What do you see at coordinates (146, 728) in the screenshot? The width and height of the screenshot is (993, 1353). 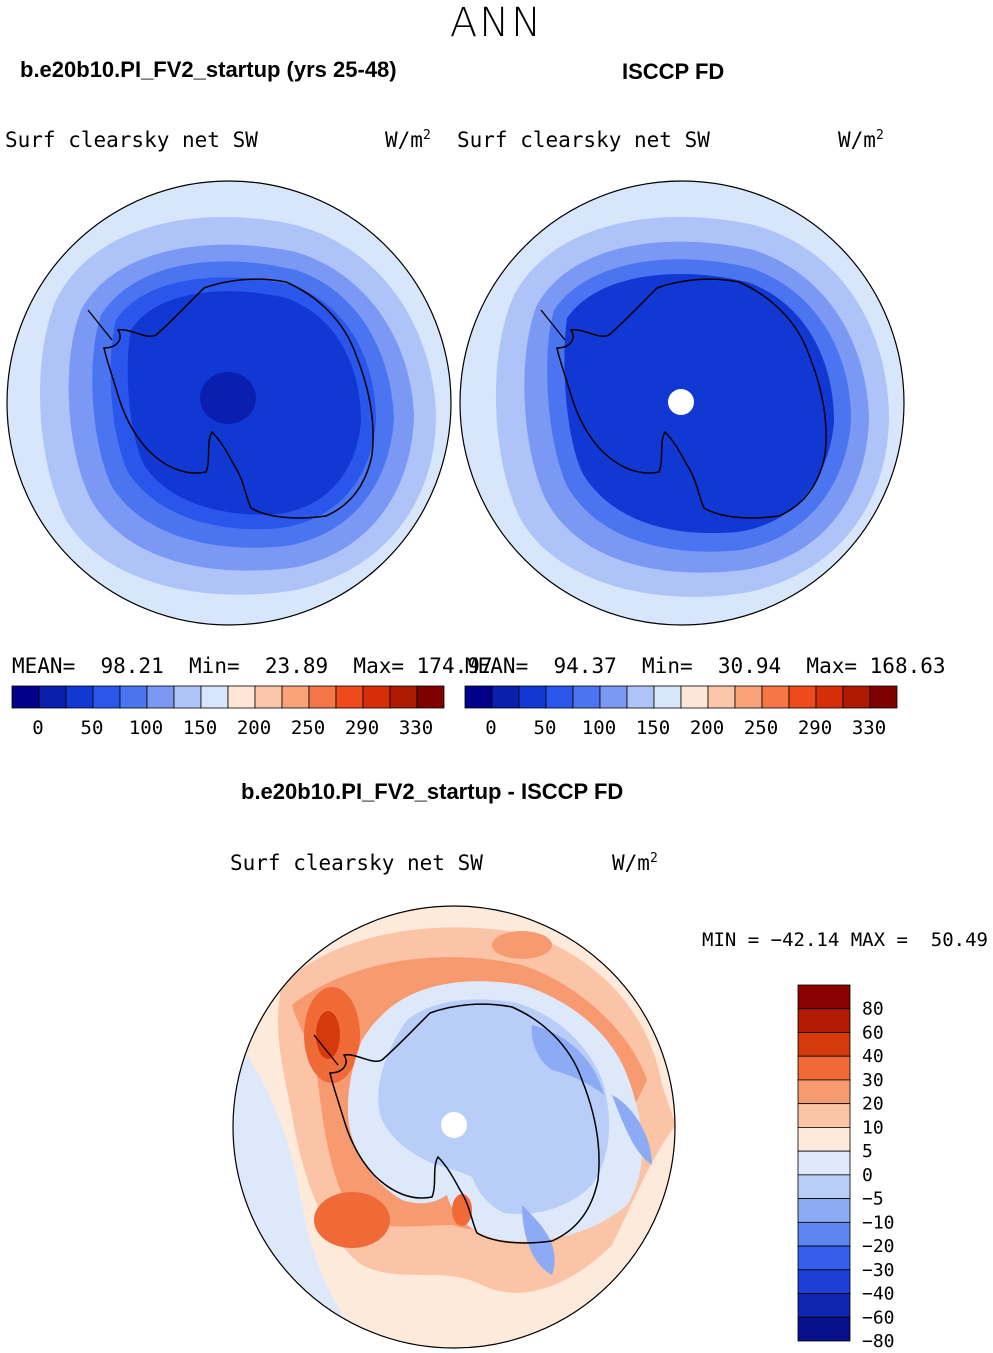 I see `panel1-colorbar-label-2: 100` at bounding box center [146, 728].